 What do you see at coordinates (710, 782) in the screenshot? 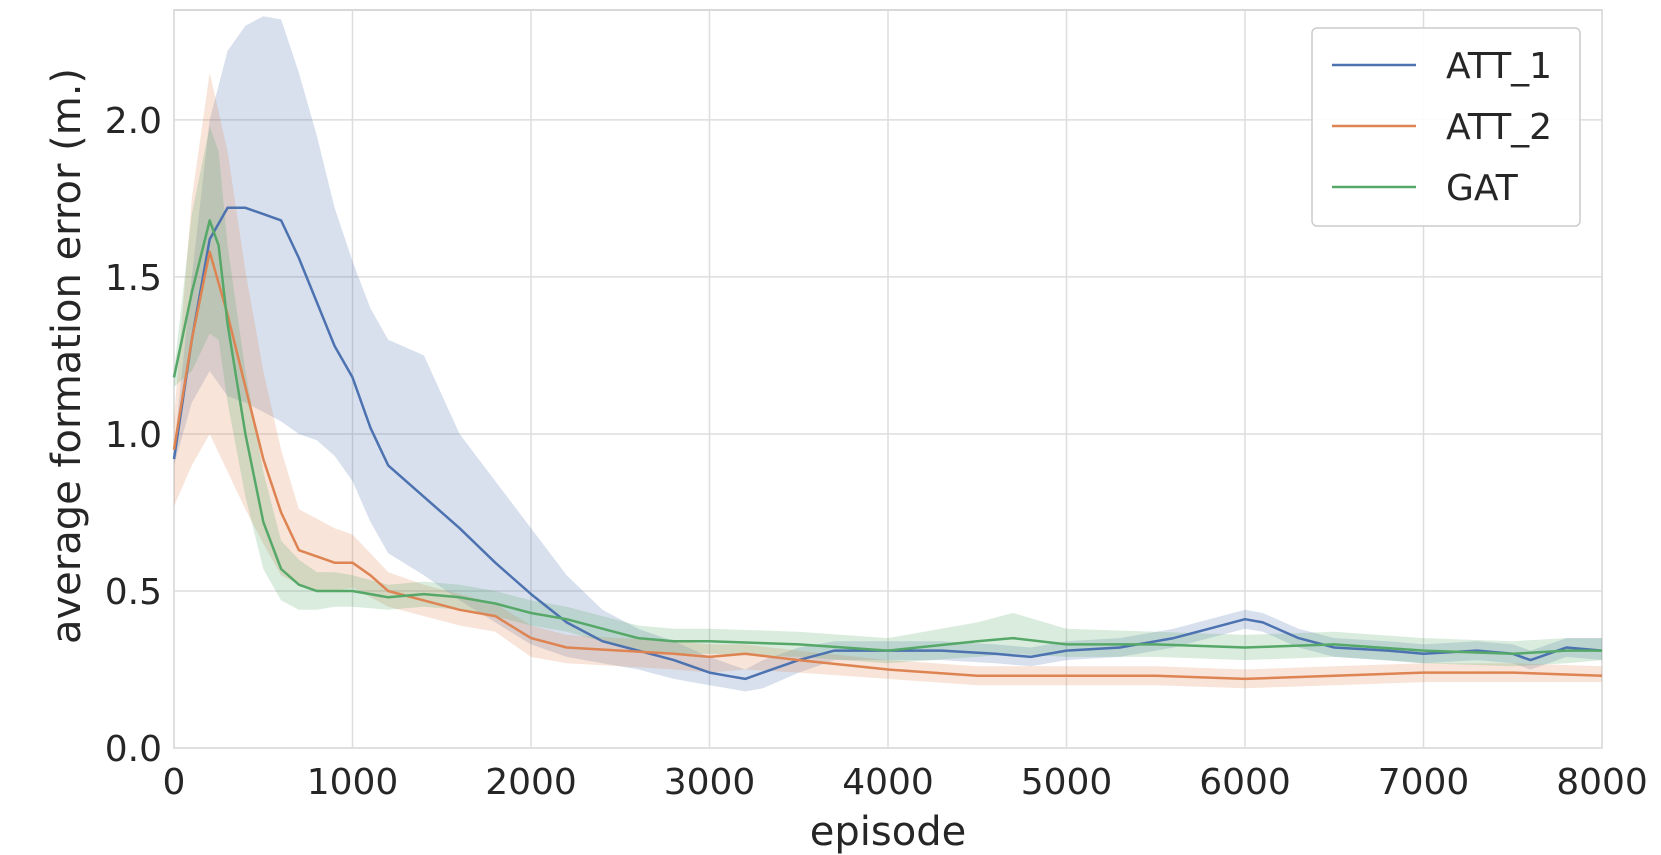
I see `x-tick-label: 3000` at bounding box center [710, 782].